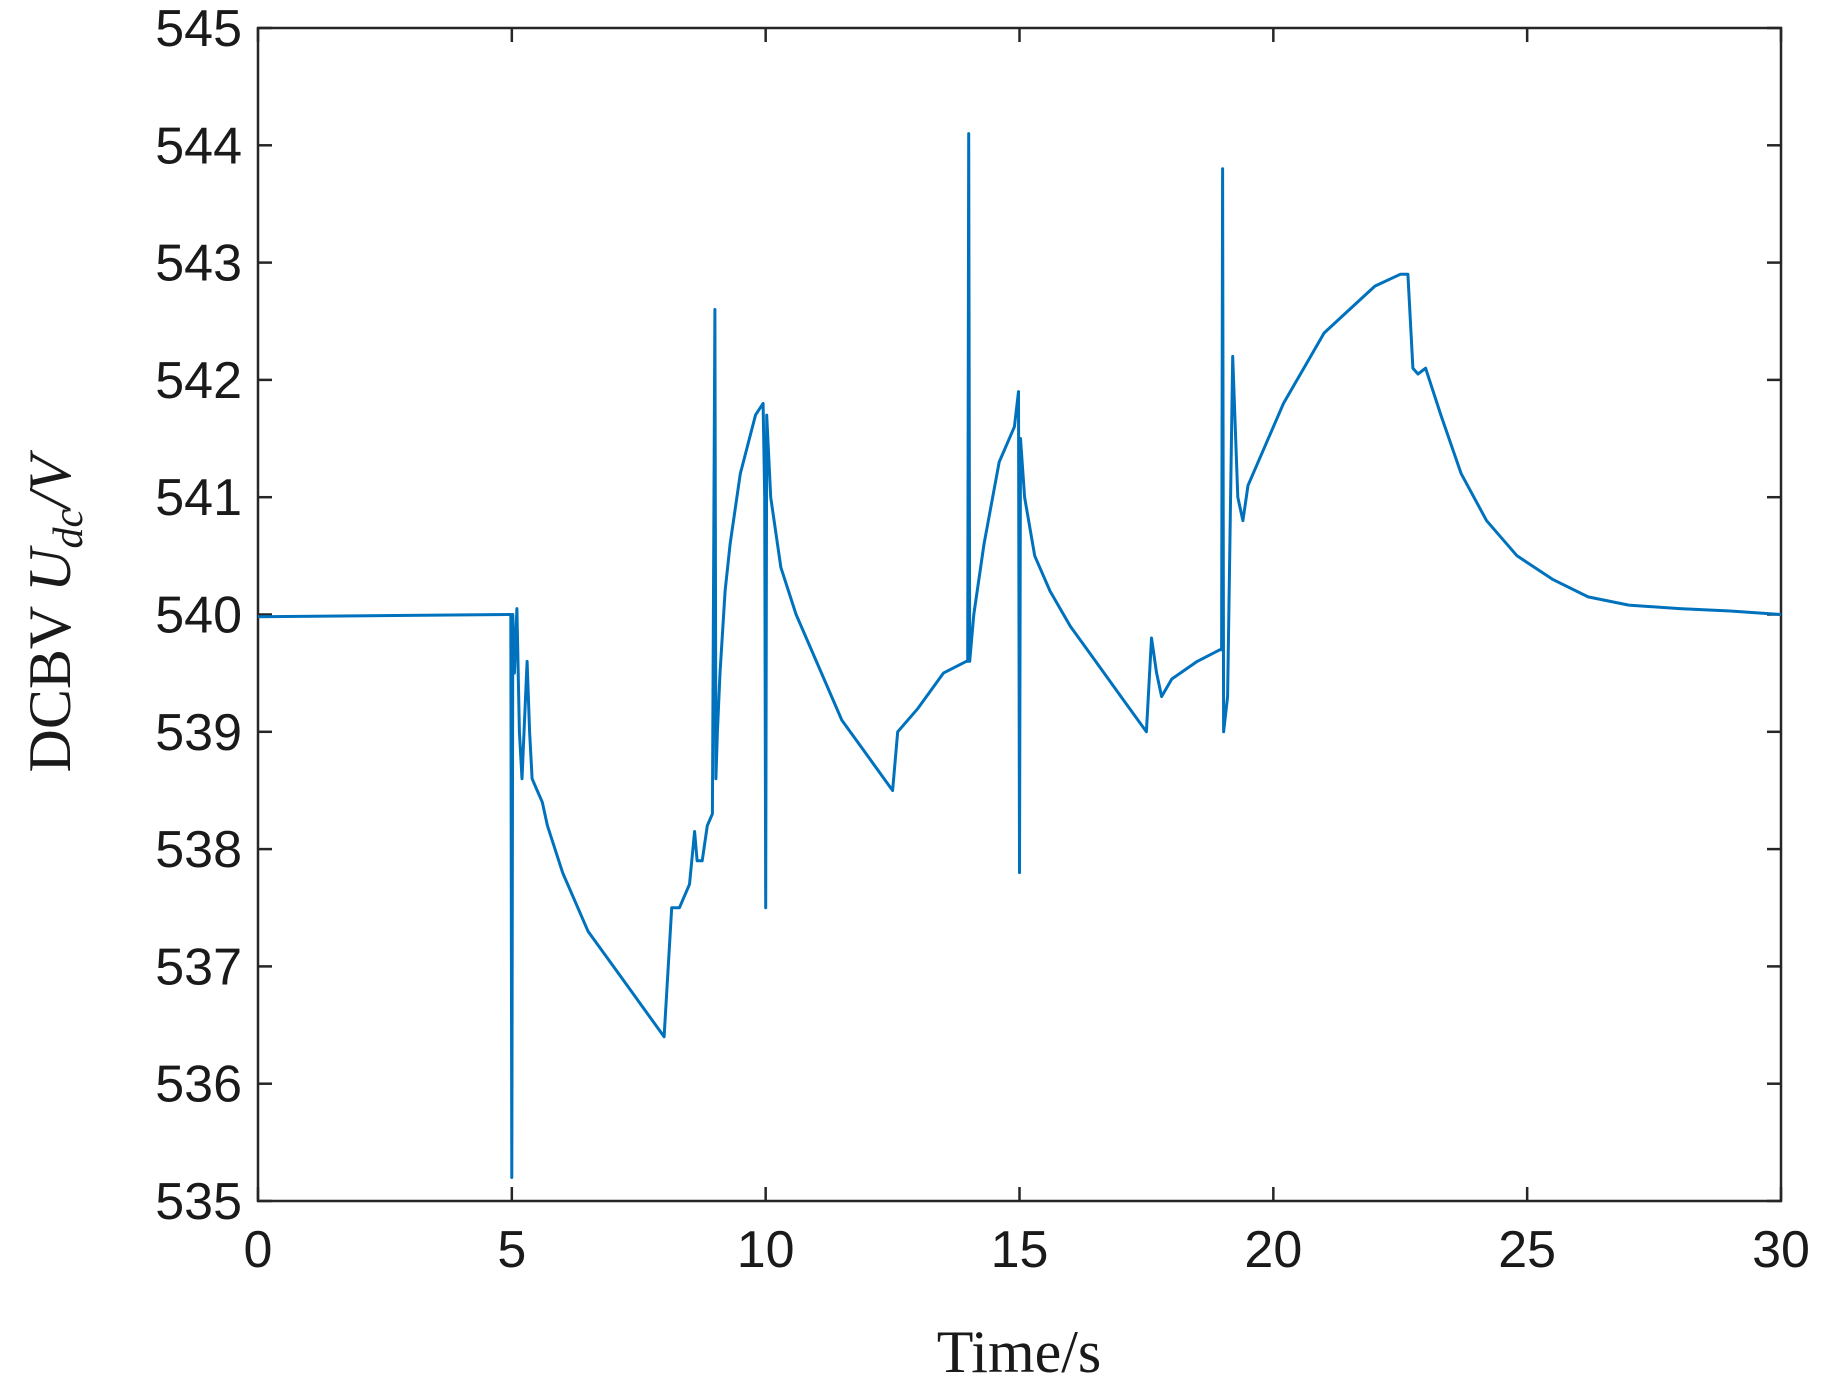  I want to click on y-axis-title-prefix: DCBV, so click(50, 682).